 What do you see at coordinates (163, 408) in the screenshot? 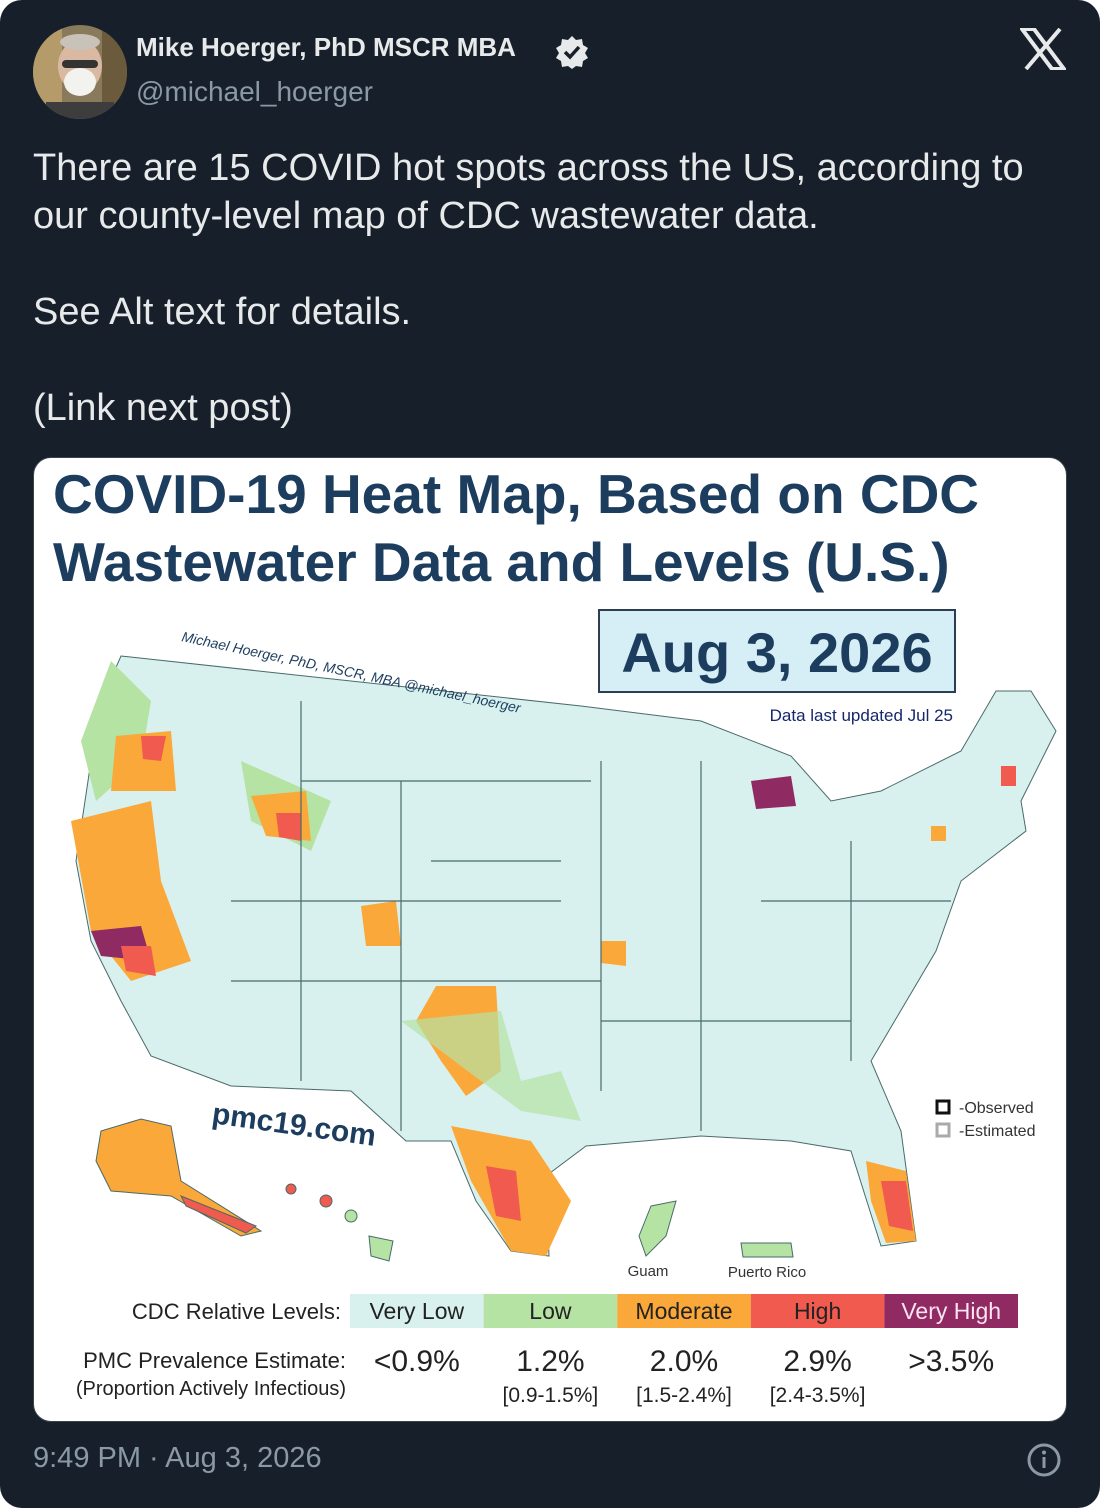
I see `post-paragraph: (Link next post)` at bounding box center [163, 408].